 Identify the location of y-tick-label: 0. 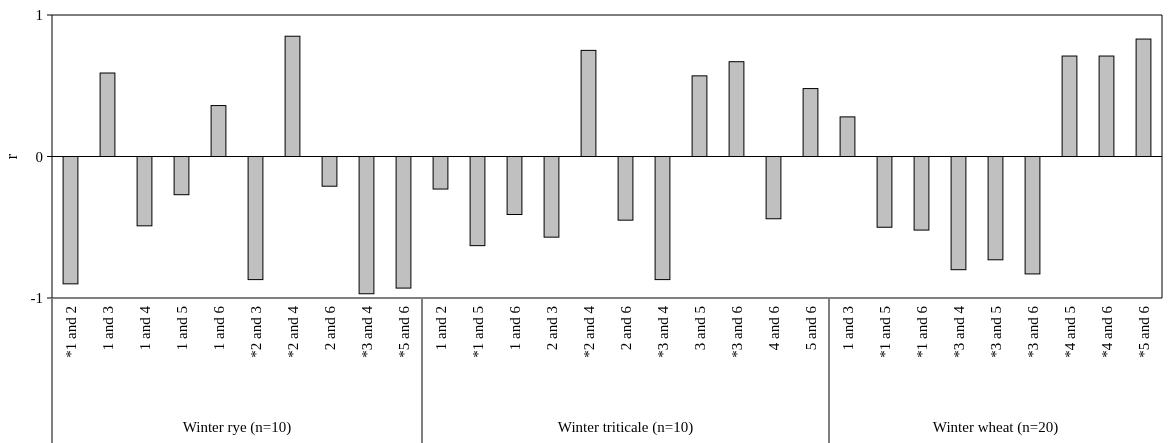
(39, 156).